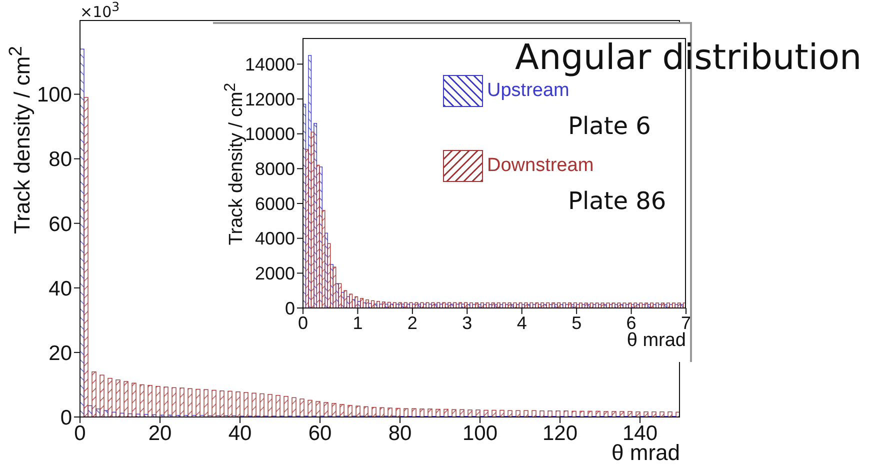 The width and height of the screenshot is (889, 472). What do you see at coordinates (540, 165) in the screenshot?
I see `text: Downstream` at bounding box center [540, 165].